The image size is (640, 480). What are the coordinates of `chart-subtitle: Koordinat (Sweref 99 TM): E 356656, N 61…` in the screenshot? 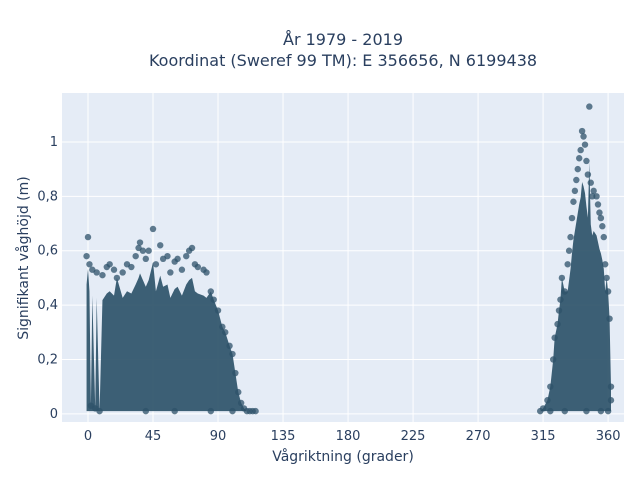 It's located at (343, 60).